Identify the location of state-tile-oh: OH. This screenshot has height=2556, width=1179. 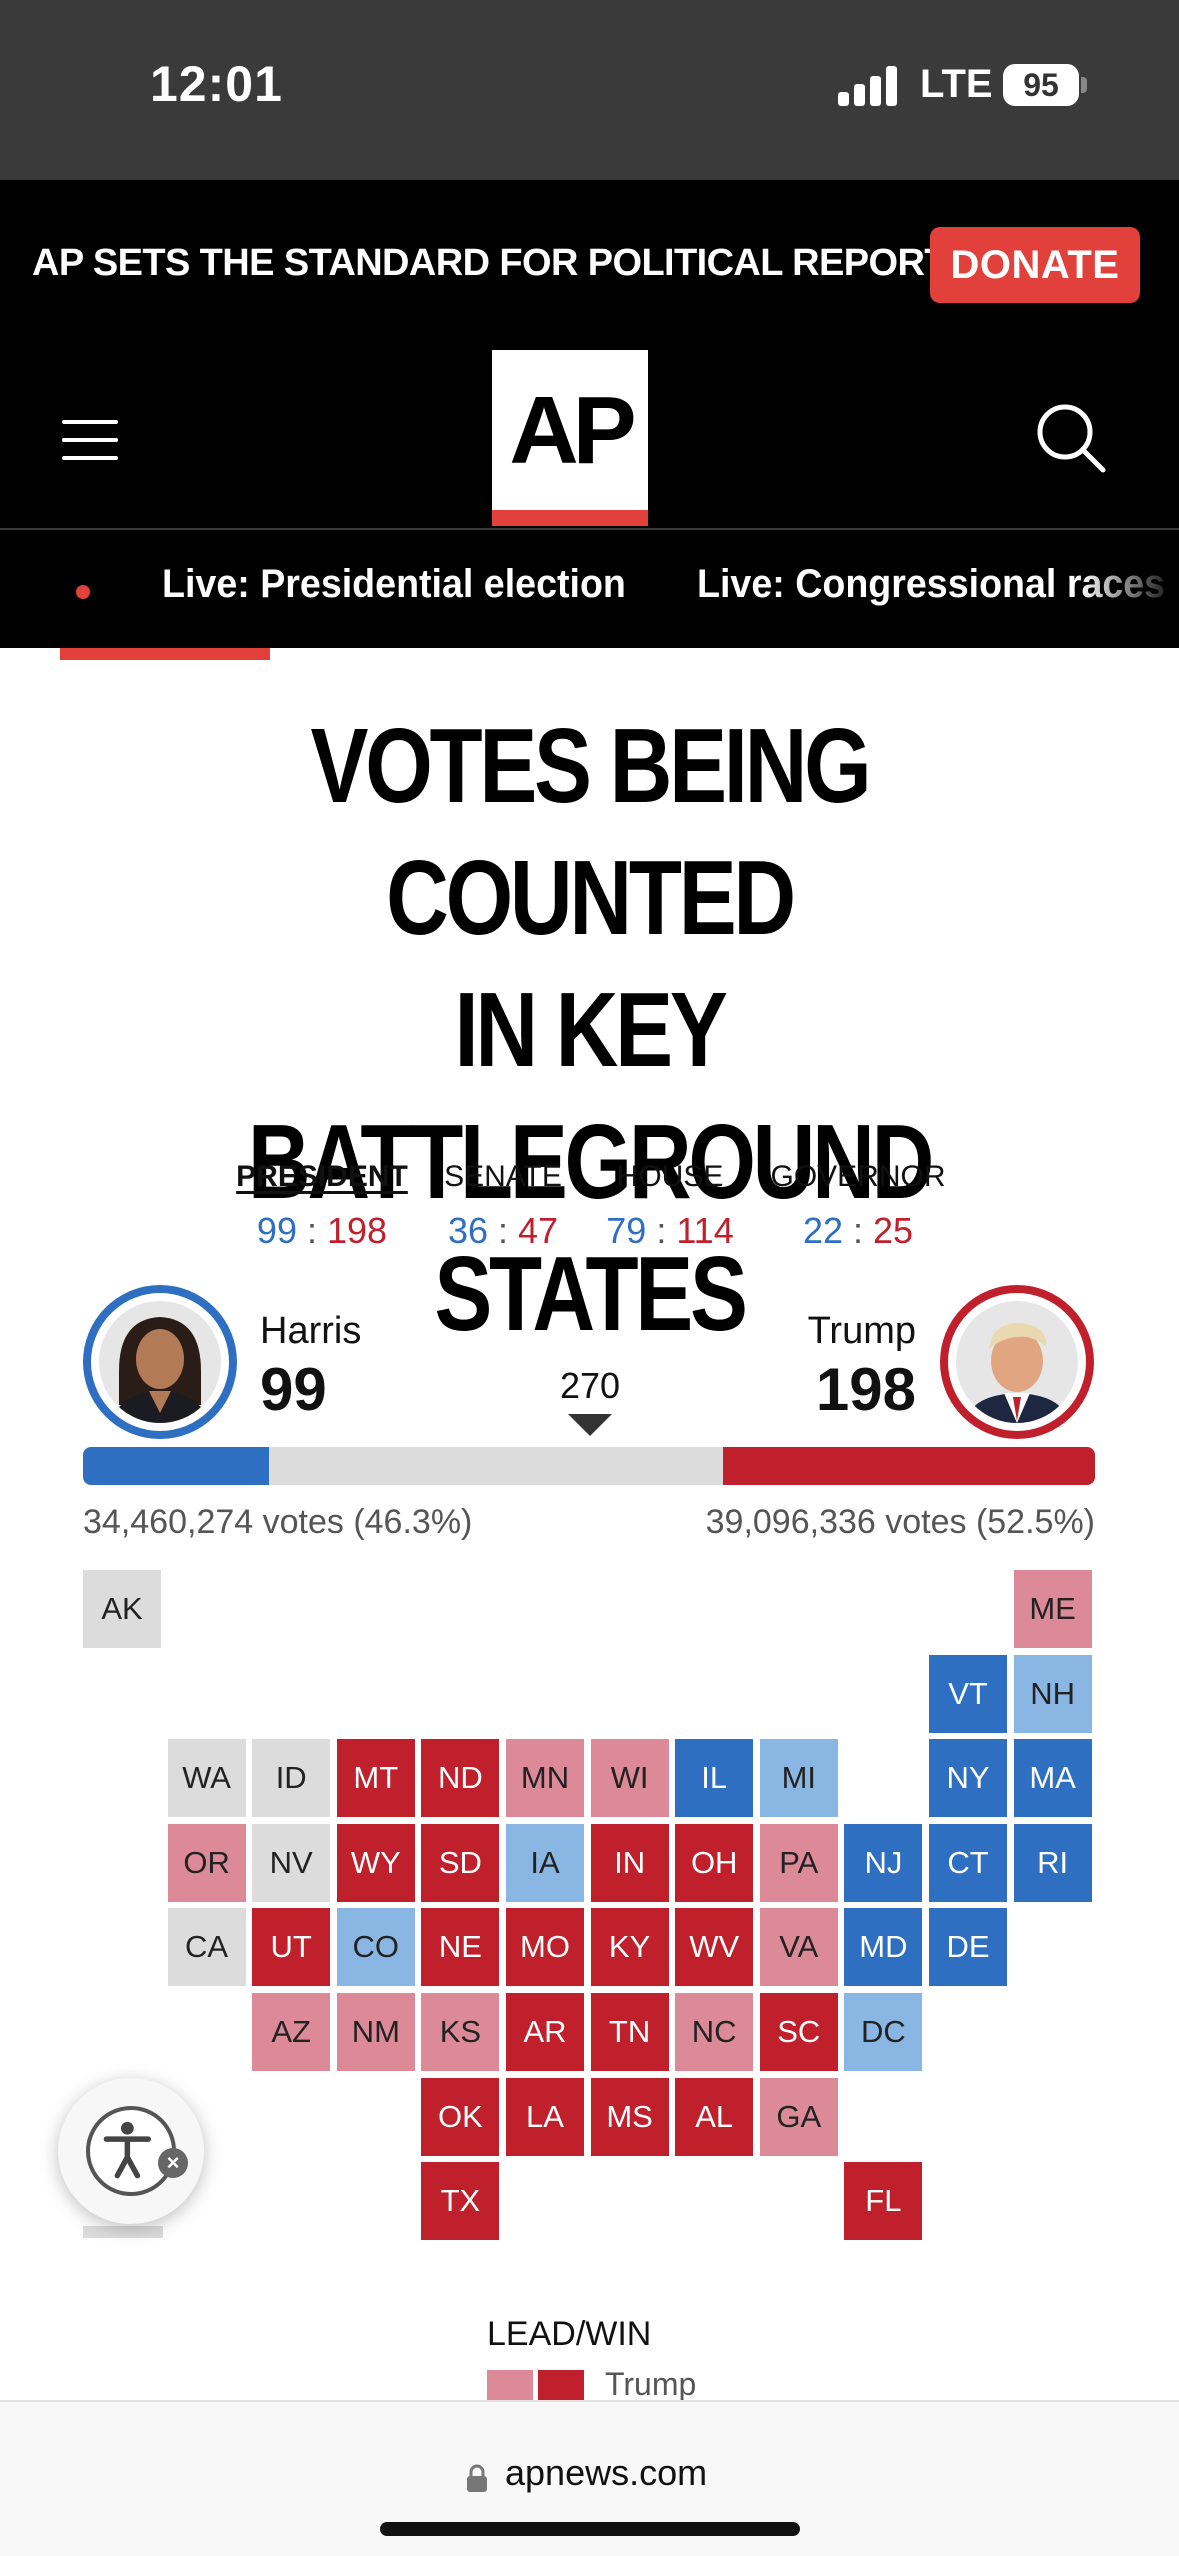
(714, 1862).